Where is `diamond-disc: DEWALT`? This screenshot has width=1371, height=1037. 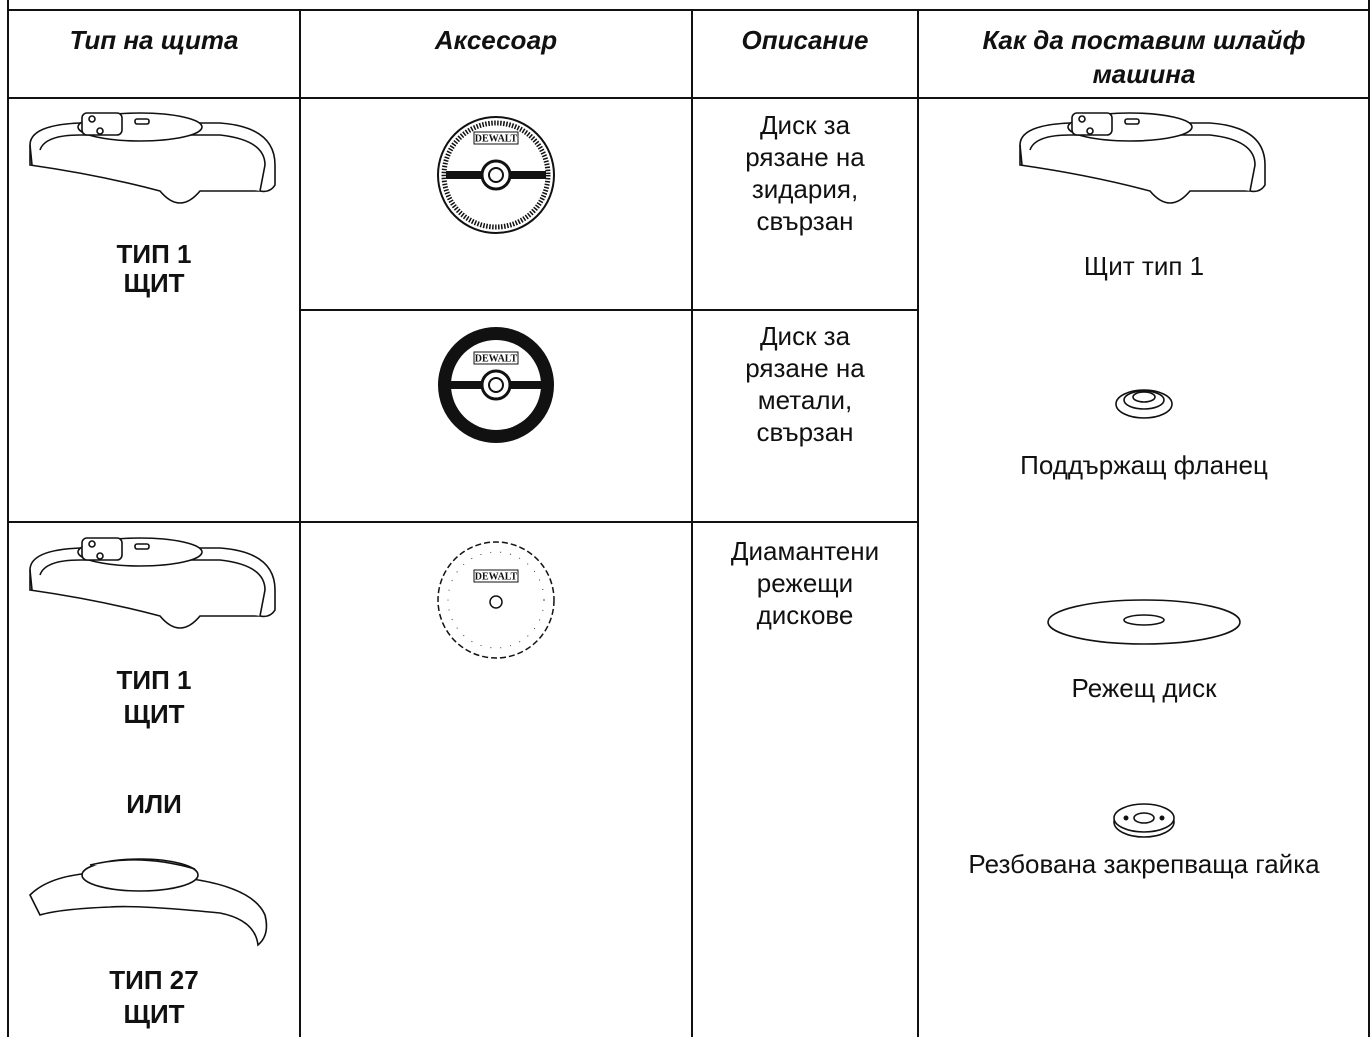
diamond-disc: DEWALT is located at coordinates (496, 600).